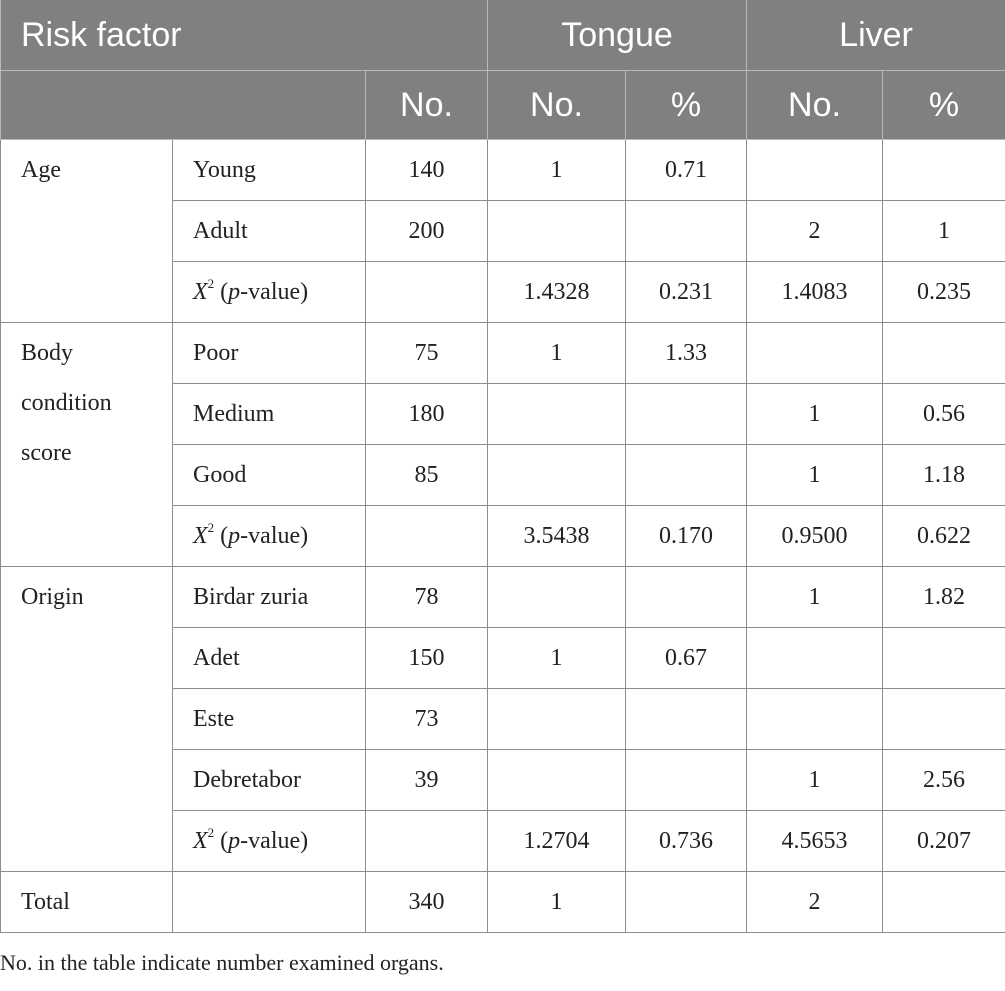 Image resolution: width=1005 pixels, height=991 pixels. What do you see at coordinates (943, 536) in the screenshot?
I see `cell-liver-p: 0.622` at bounding box center [943, 536].